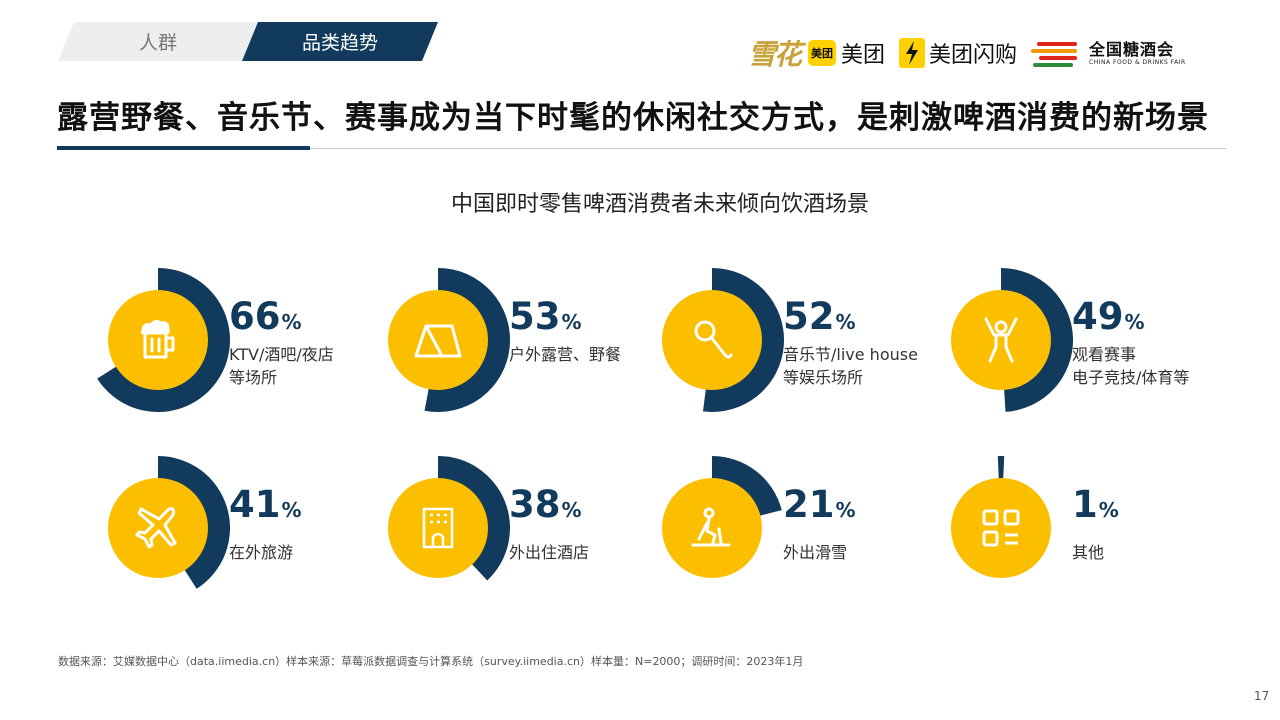 The height and width of the screenshot is (720, 1280). I want to click on grid-apps-icon, so click(1001, 528).